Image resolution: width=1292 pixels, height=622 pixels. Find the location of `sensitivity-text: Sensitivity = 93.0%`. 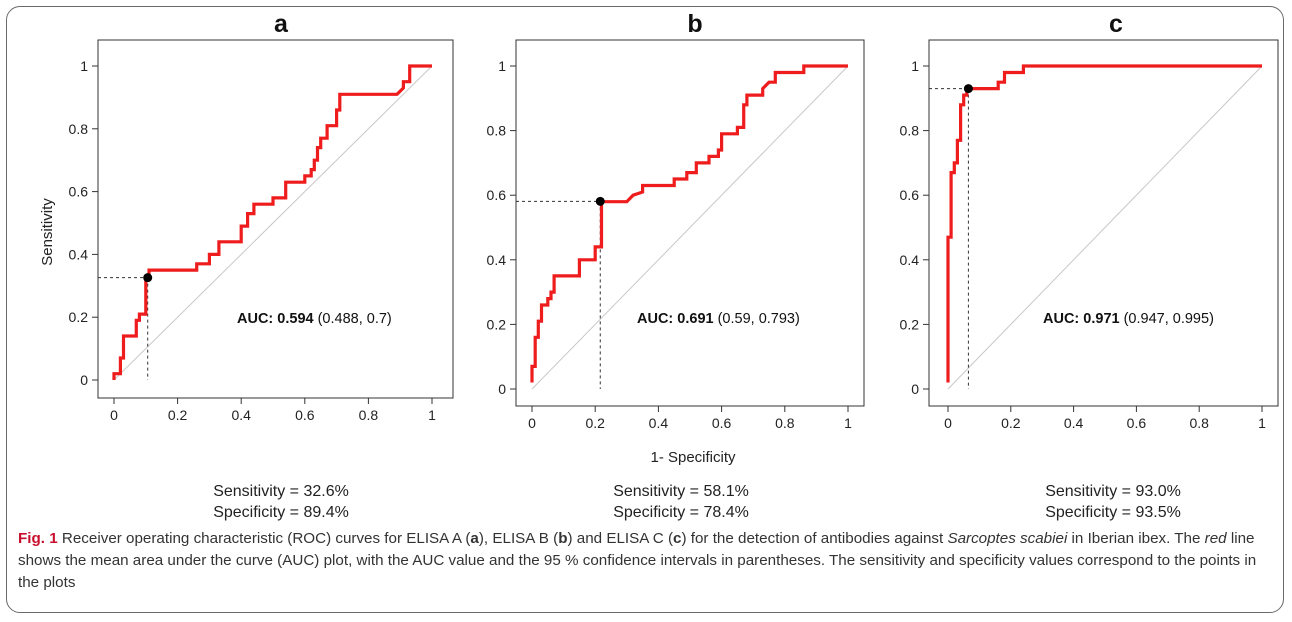

sensitivity-text: Sensitivity = 93.0% is located at coordinates (1113, 491).